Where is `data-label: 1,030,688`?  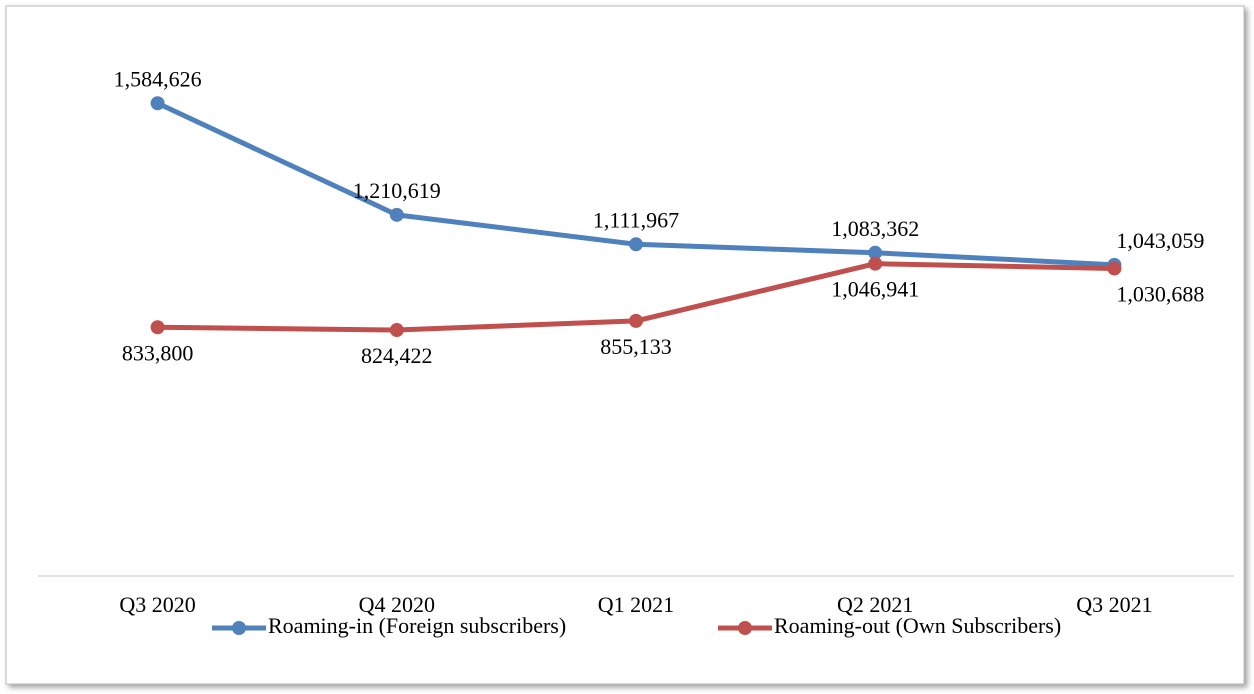 data-label: 1,030,688 is located at coordinates (1160, 294).